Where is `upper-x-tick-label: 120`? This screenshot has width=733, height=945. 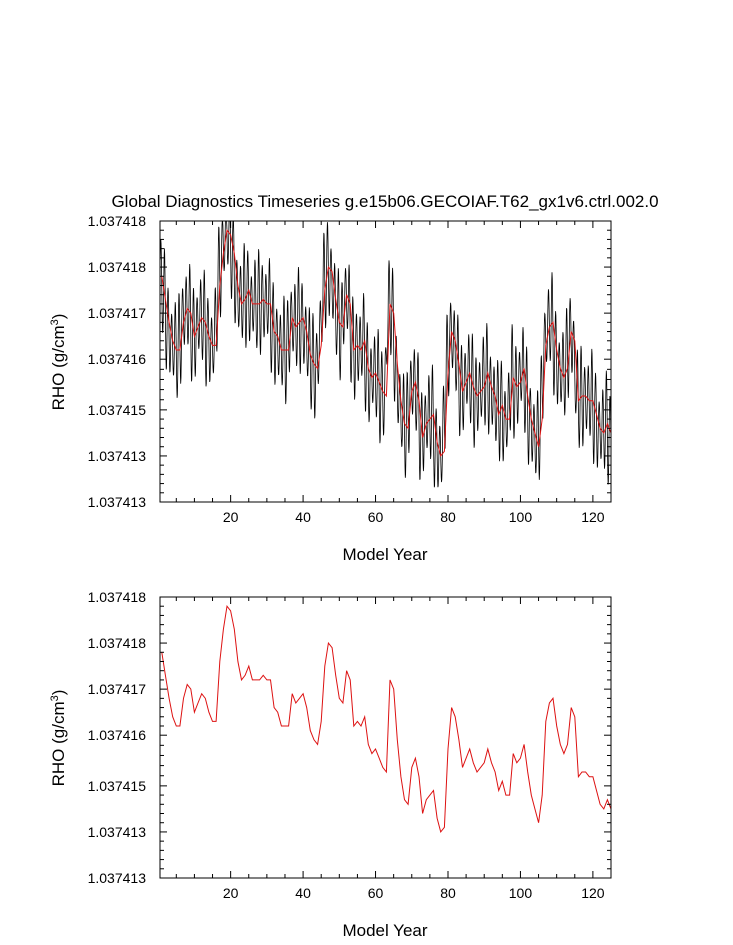 upper-x-tick-label: 120 is located at coordinates (593, 517).